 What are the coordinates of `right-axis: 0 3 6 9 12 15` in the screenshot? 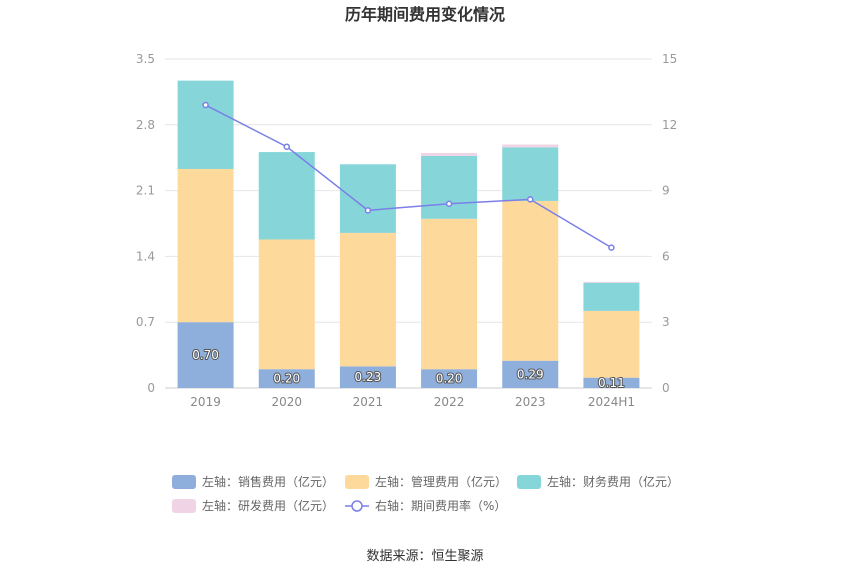 It's located at (669, 223).